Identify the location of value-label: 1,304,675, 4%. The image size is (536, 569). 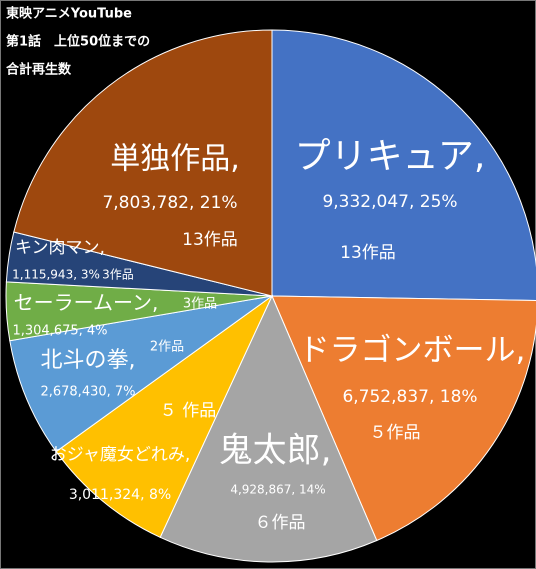
(59, 331).